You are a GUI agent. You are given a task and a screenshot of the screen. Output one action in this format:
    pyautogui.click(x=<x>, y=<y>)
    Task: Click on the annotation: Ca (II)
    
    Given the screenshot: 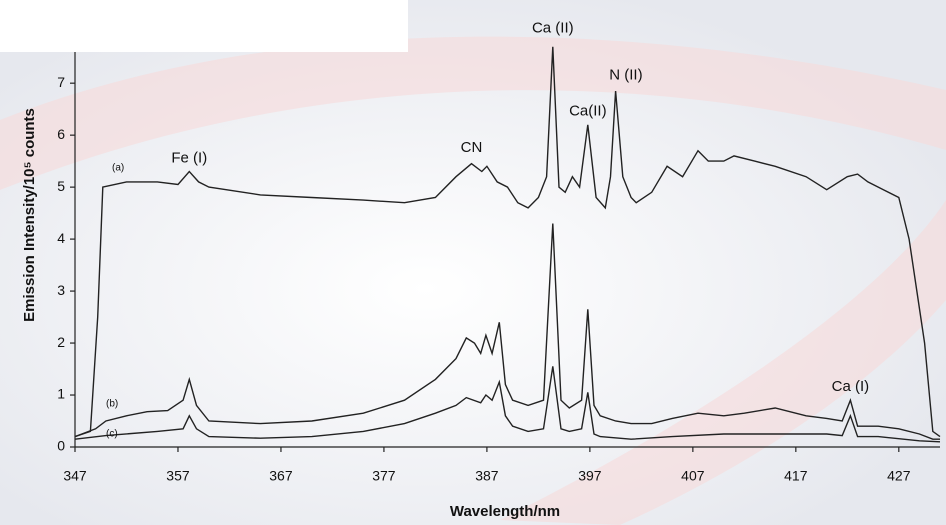 What is the action you would take?
    pyautogui.click(x=553, y=28)
    